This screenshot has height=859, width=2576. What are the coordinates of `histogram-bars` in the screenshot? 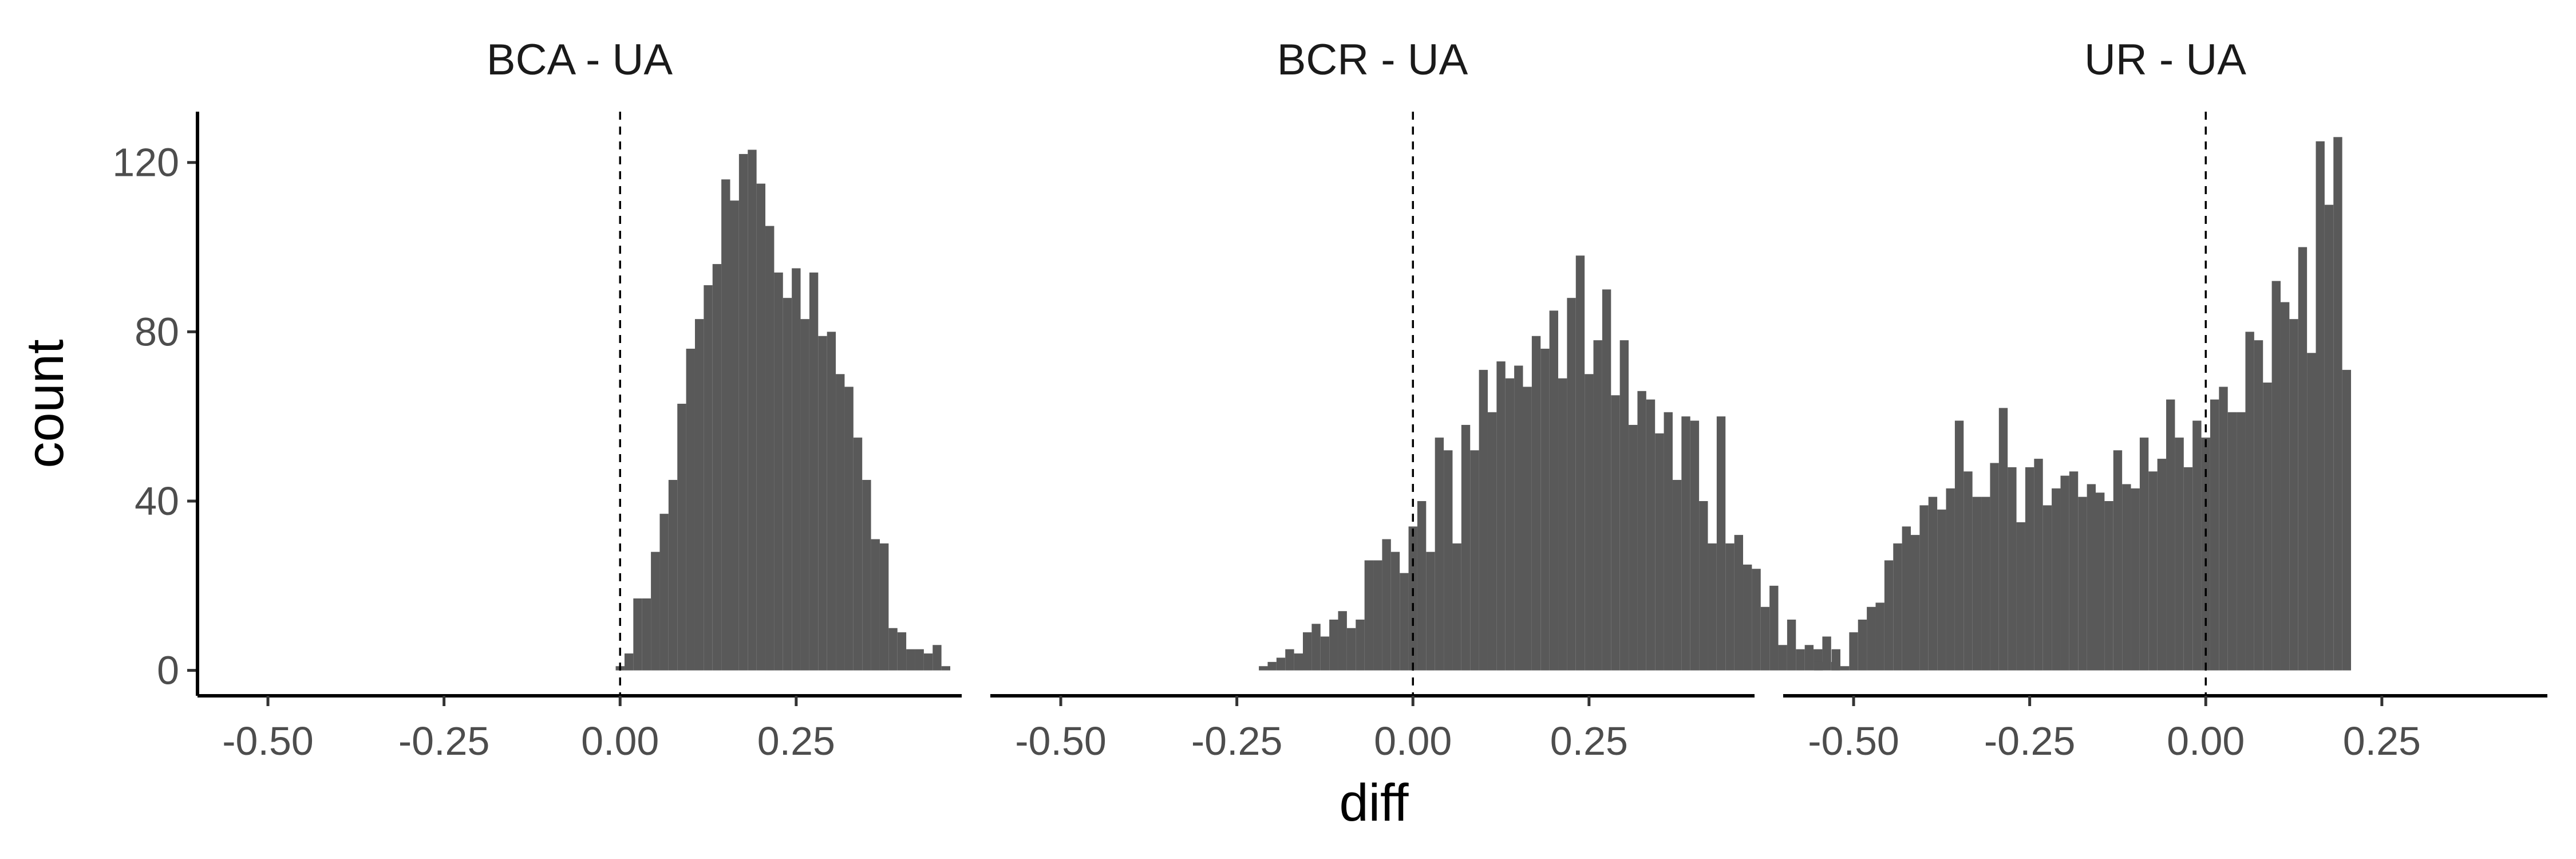 It's located at (783, 410).